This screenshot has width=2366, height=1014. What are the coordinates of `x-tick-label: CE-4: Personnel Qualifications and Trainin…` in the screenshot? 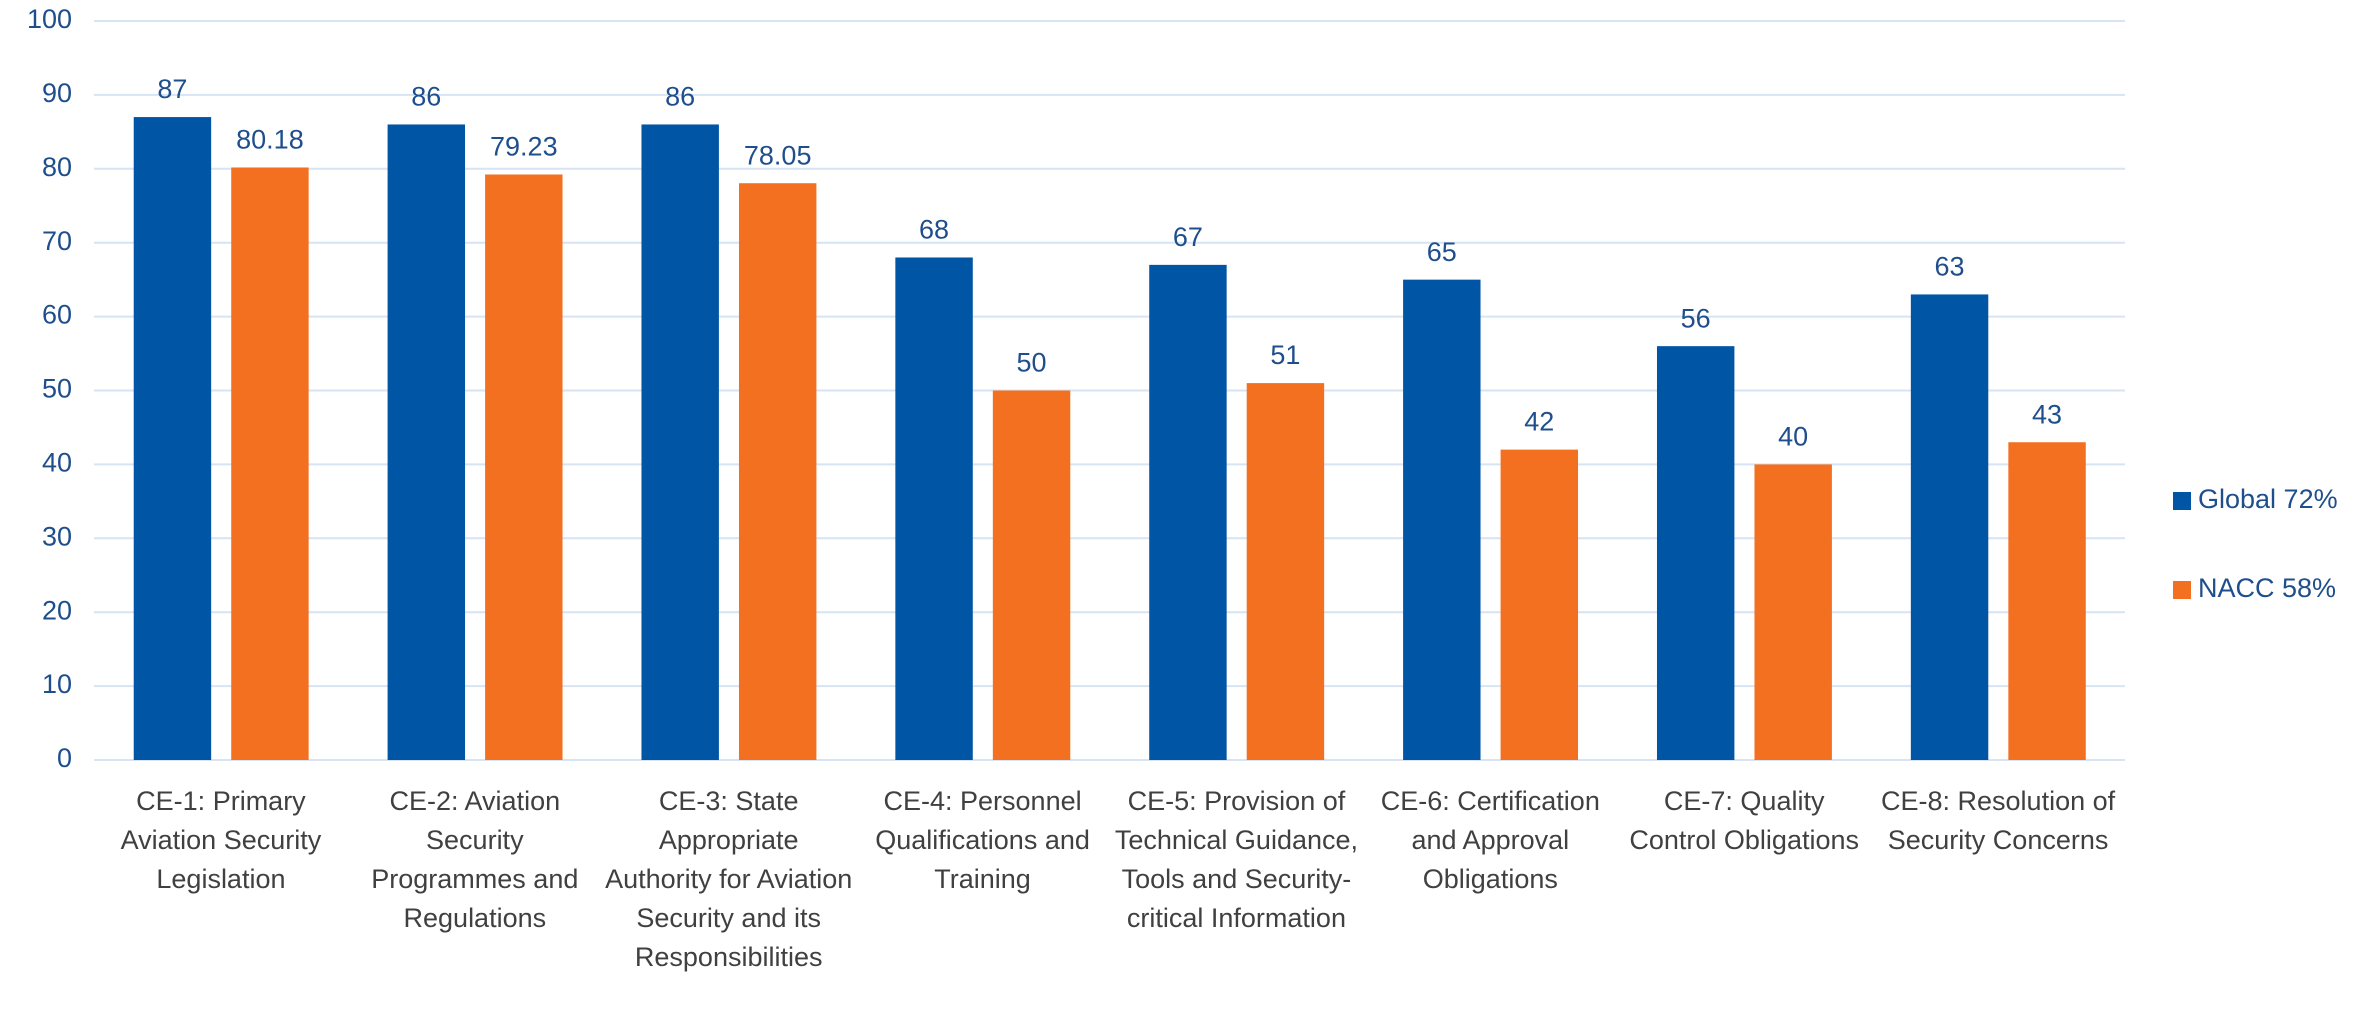 It's located at (982, 840).